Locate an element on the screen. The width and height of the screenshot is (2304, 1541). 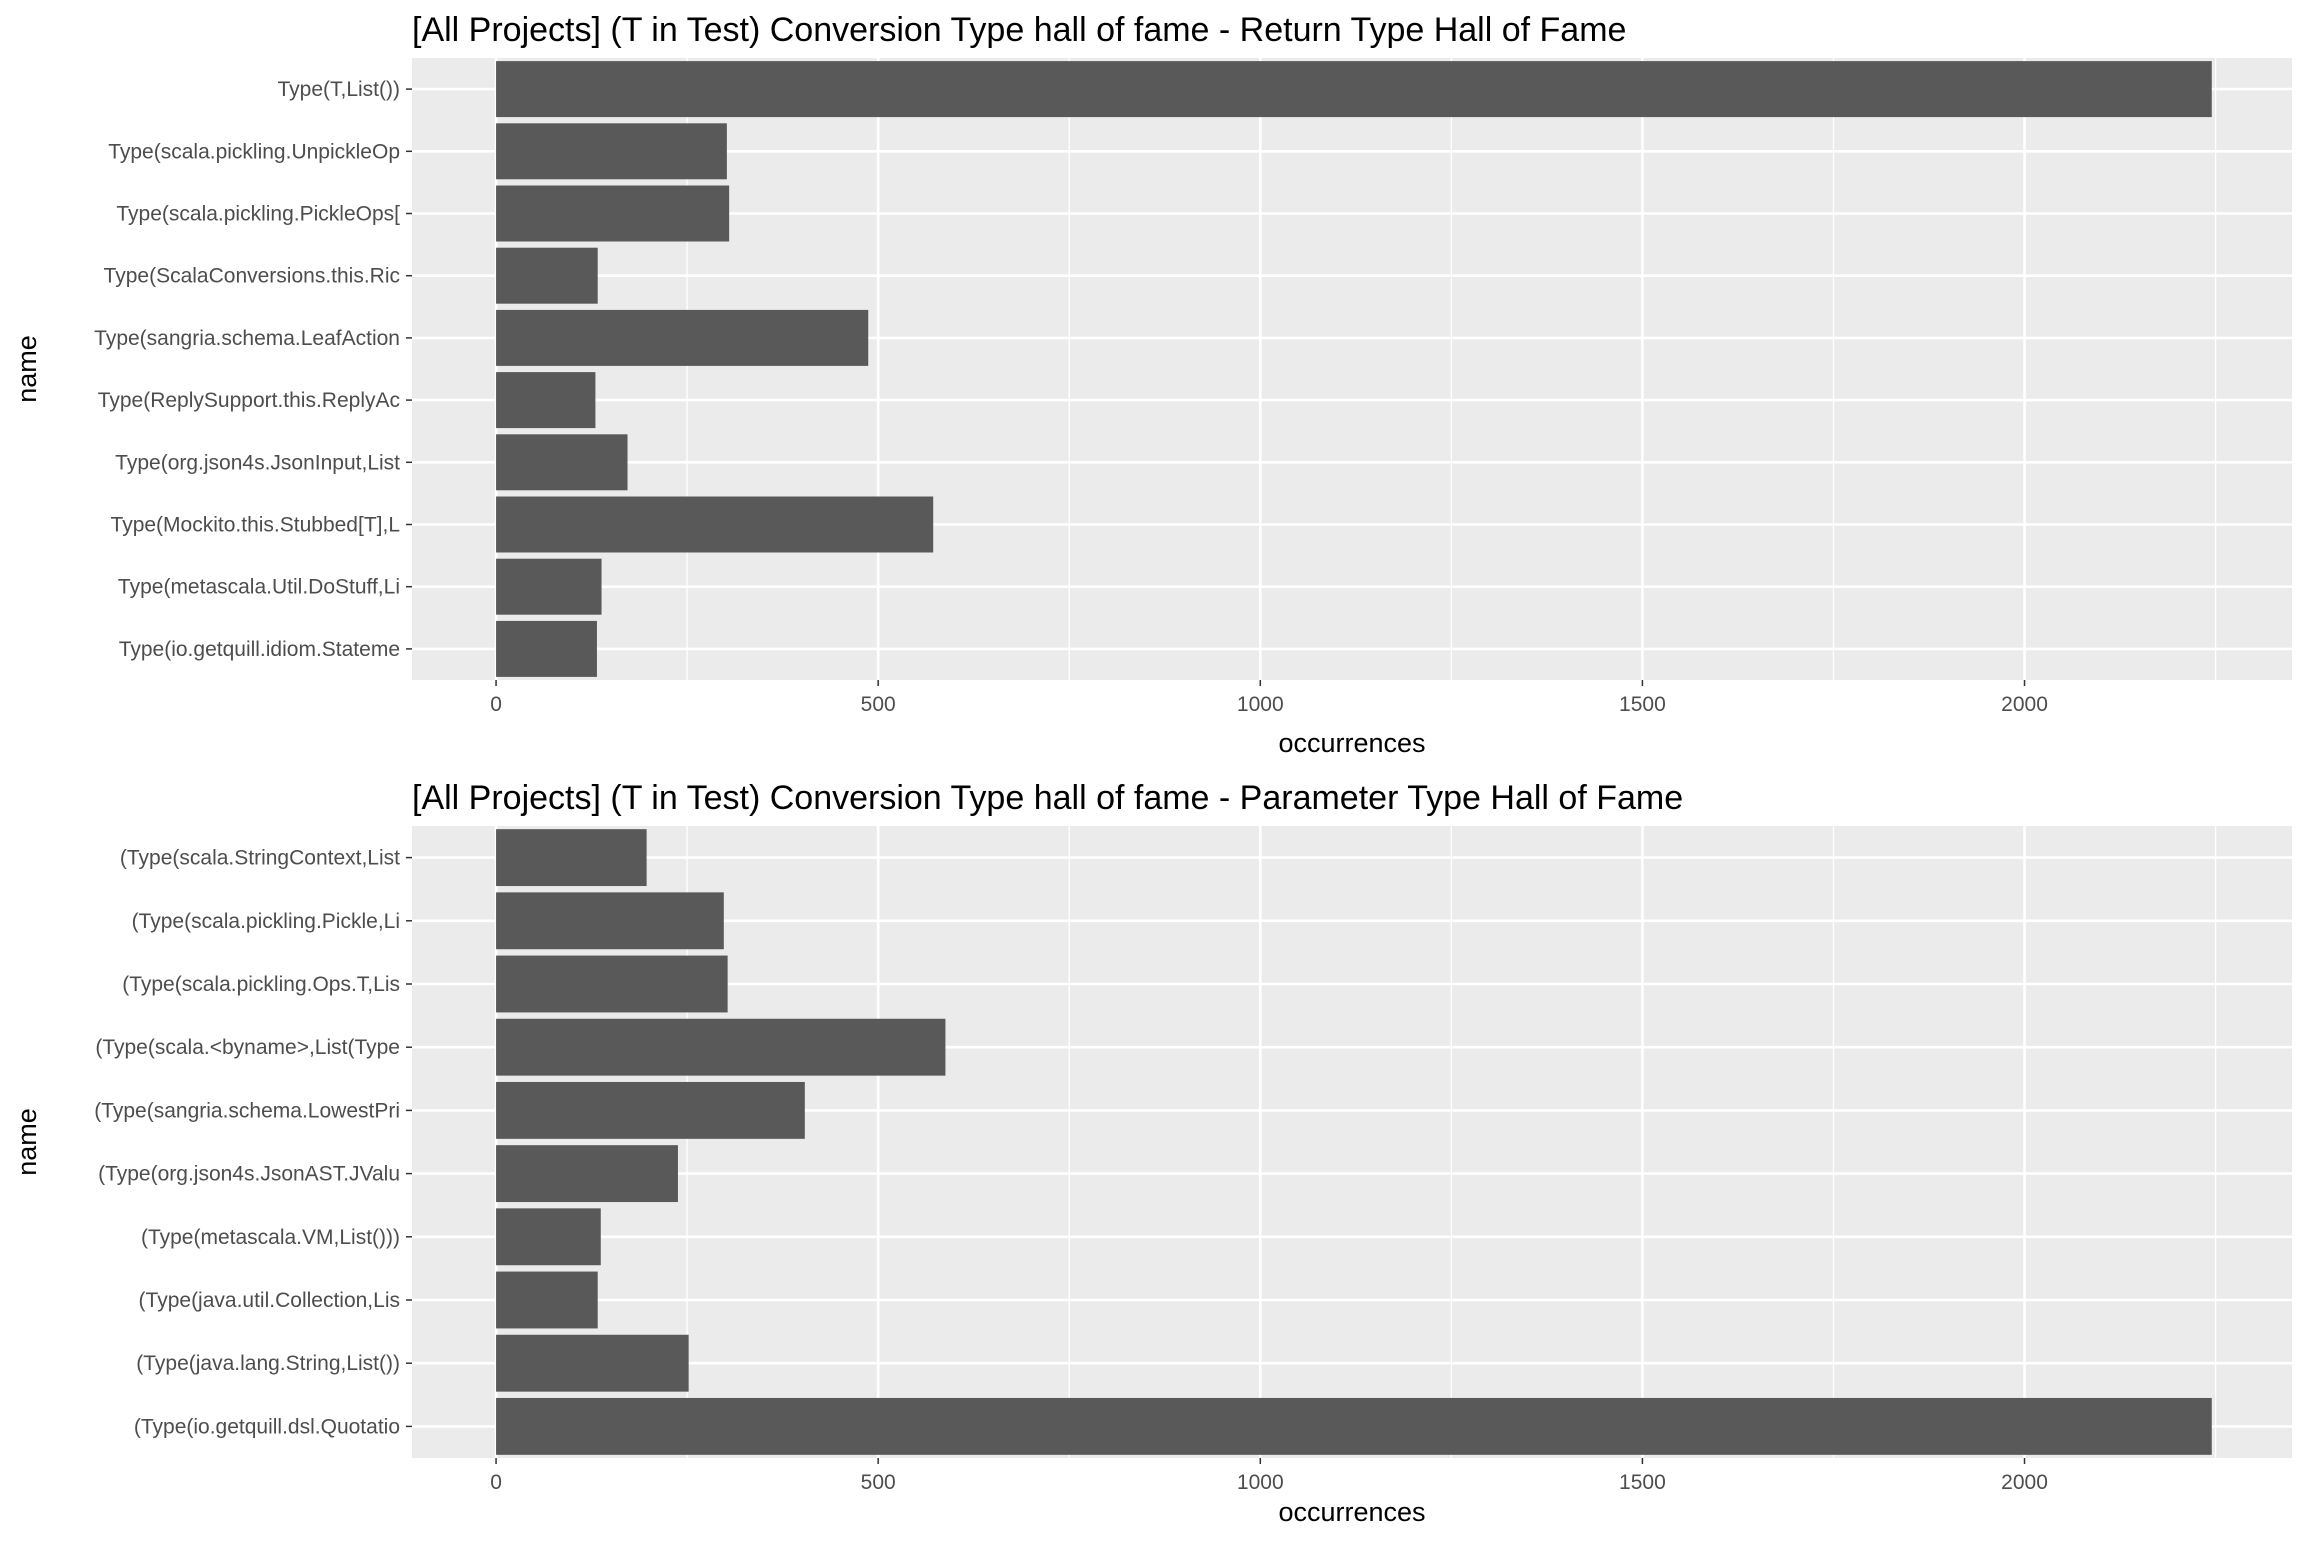
y-tick-label: Type(io.getquill.idiom.Stateme is located at coordinates (259, 649).